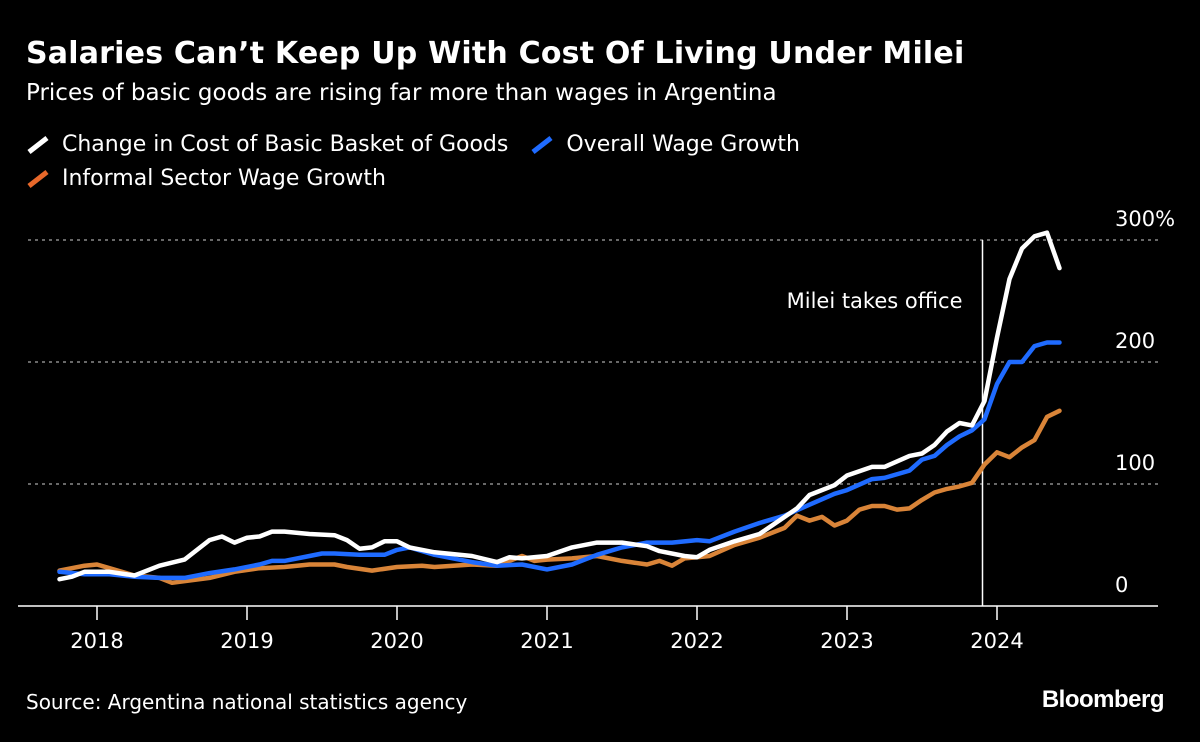 This screenshot has height=742, width=1200. What do you see at coordinates (1103, 699) in the screenshot?
I see `bloomberg-logo: Bloomberg` at bounding box center [1103, 699].